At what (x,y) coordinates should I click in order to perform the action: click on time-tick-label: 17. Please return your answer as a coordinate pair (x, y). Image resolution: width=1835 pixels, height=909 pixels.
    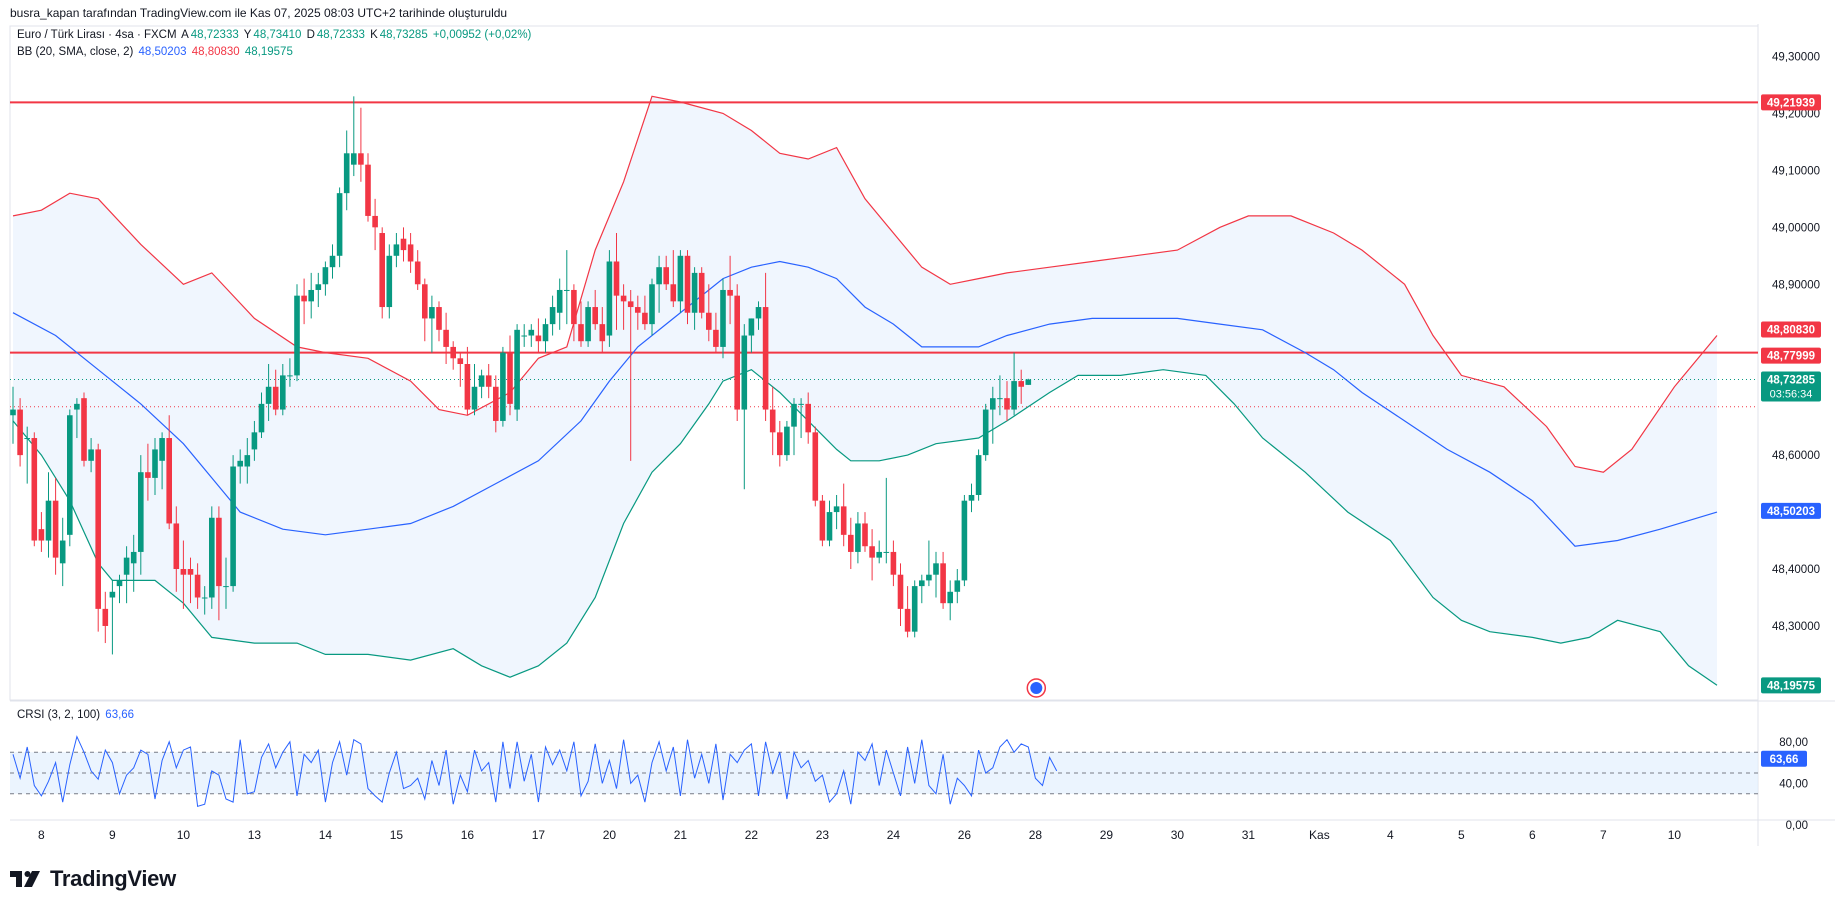
    Looking at the image, I should click on (539, 835).